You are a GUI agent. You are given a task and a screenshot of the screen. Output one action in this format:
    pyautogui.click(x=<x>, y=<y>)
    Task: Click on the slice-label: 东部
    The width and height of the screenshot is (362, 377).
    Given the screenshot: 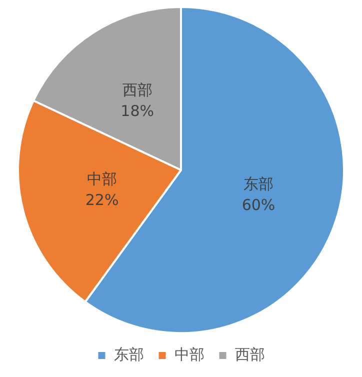 What is the action you would take?
    pyautogui.click(x=259, y=184)
    